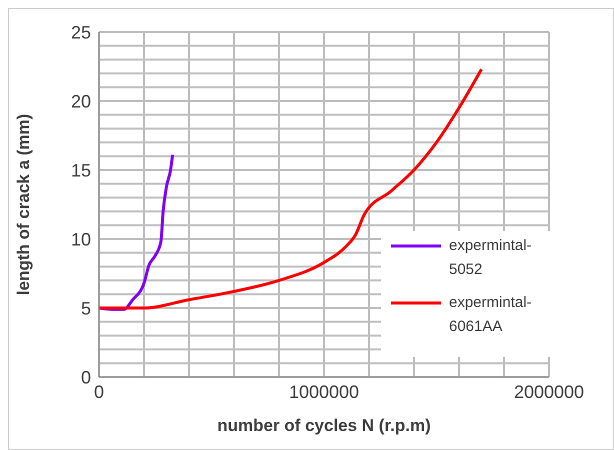  I want to click on y-tick-label: 20, so click(80, 101).